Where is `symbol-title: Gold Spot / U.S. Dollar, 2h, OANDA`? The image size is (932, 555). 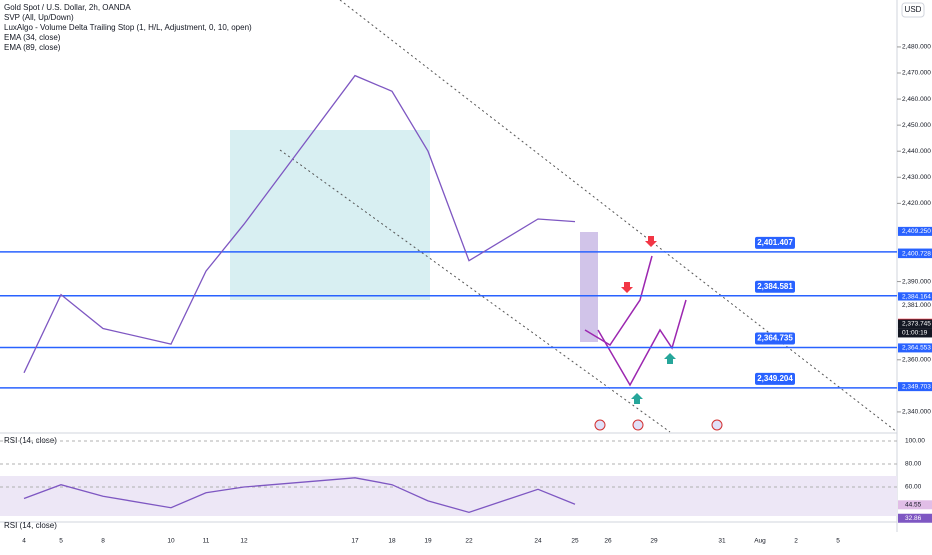
symbol-title: Gold Spot / U.S. Dollar, 2h, OANDA is located at coordinates (67, 7).